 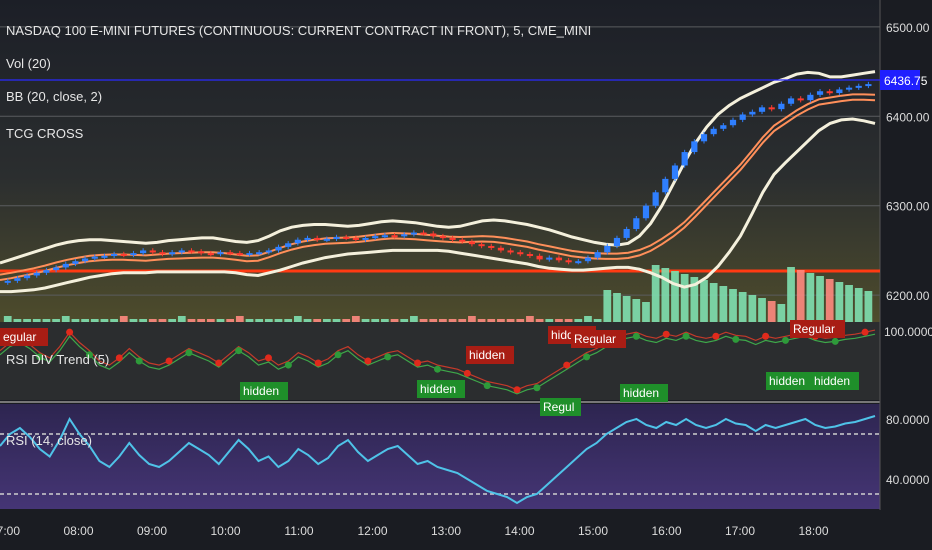 I want to click on price-tick-label: 6400.00, so click(x=908, y=117).